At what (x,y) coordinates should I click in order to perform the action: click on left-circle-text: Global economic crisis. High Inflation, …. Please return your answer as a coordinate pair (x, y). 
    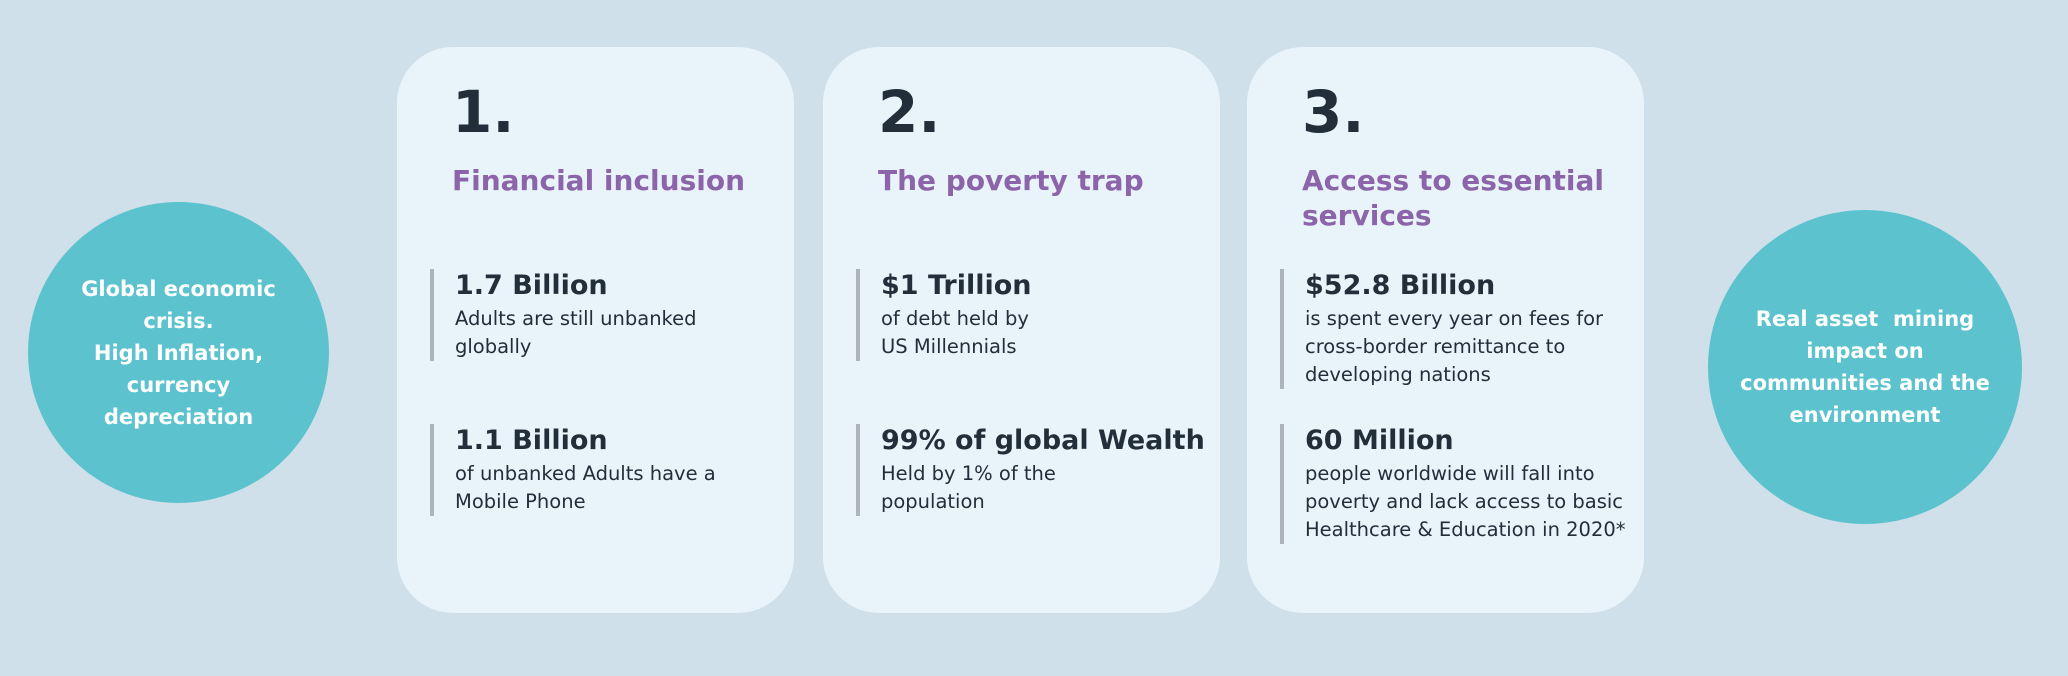
    Looking at the image, I should click on (178, 352).